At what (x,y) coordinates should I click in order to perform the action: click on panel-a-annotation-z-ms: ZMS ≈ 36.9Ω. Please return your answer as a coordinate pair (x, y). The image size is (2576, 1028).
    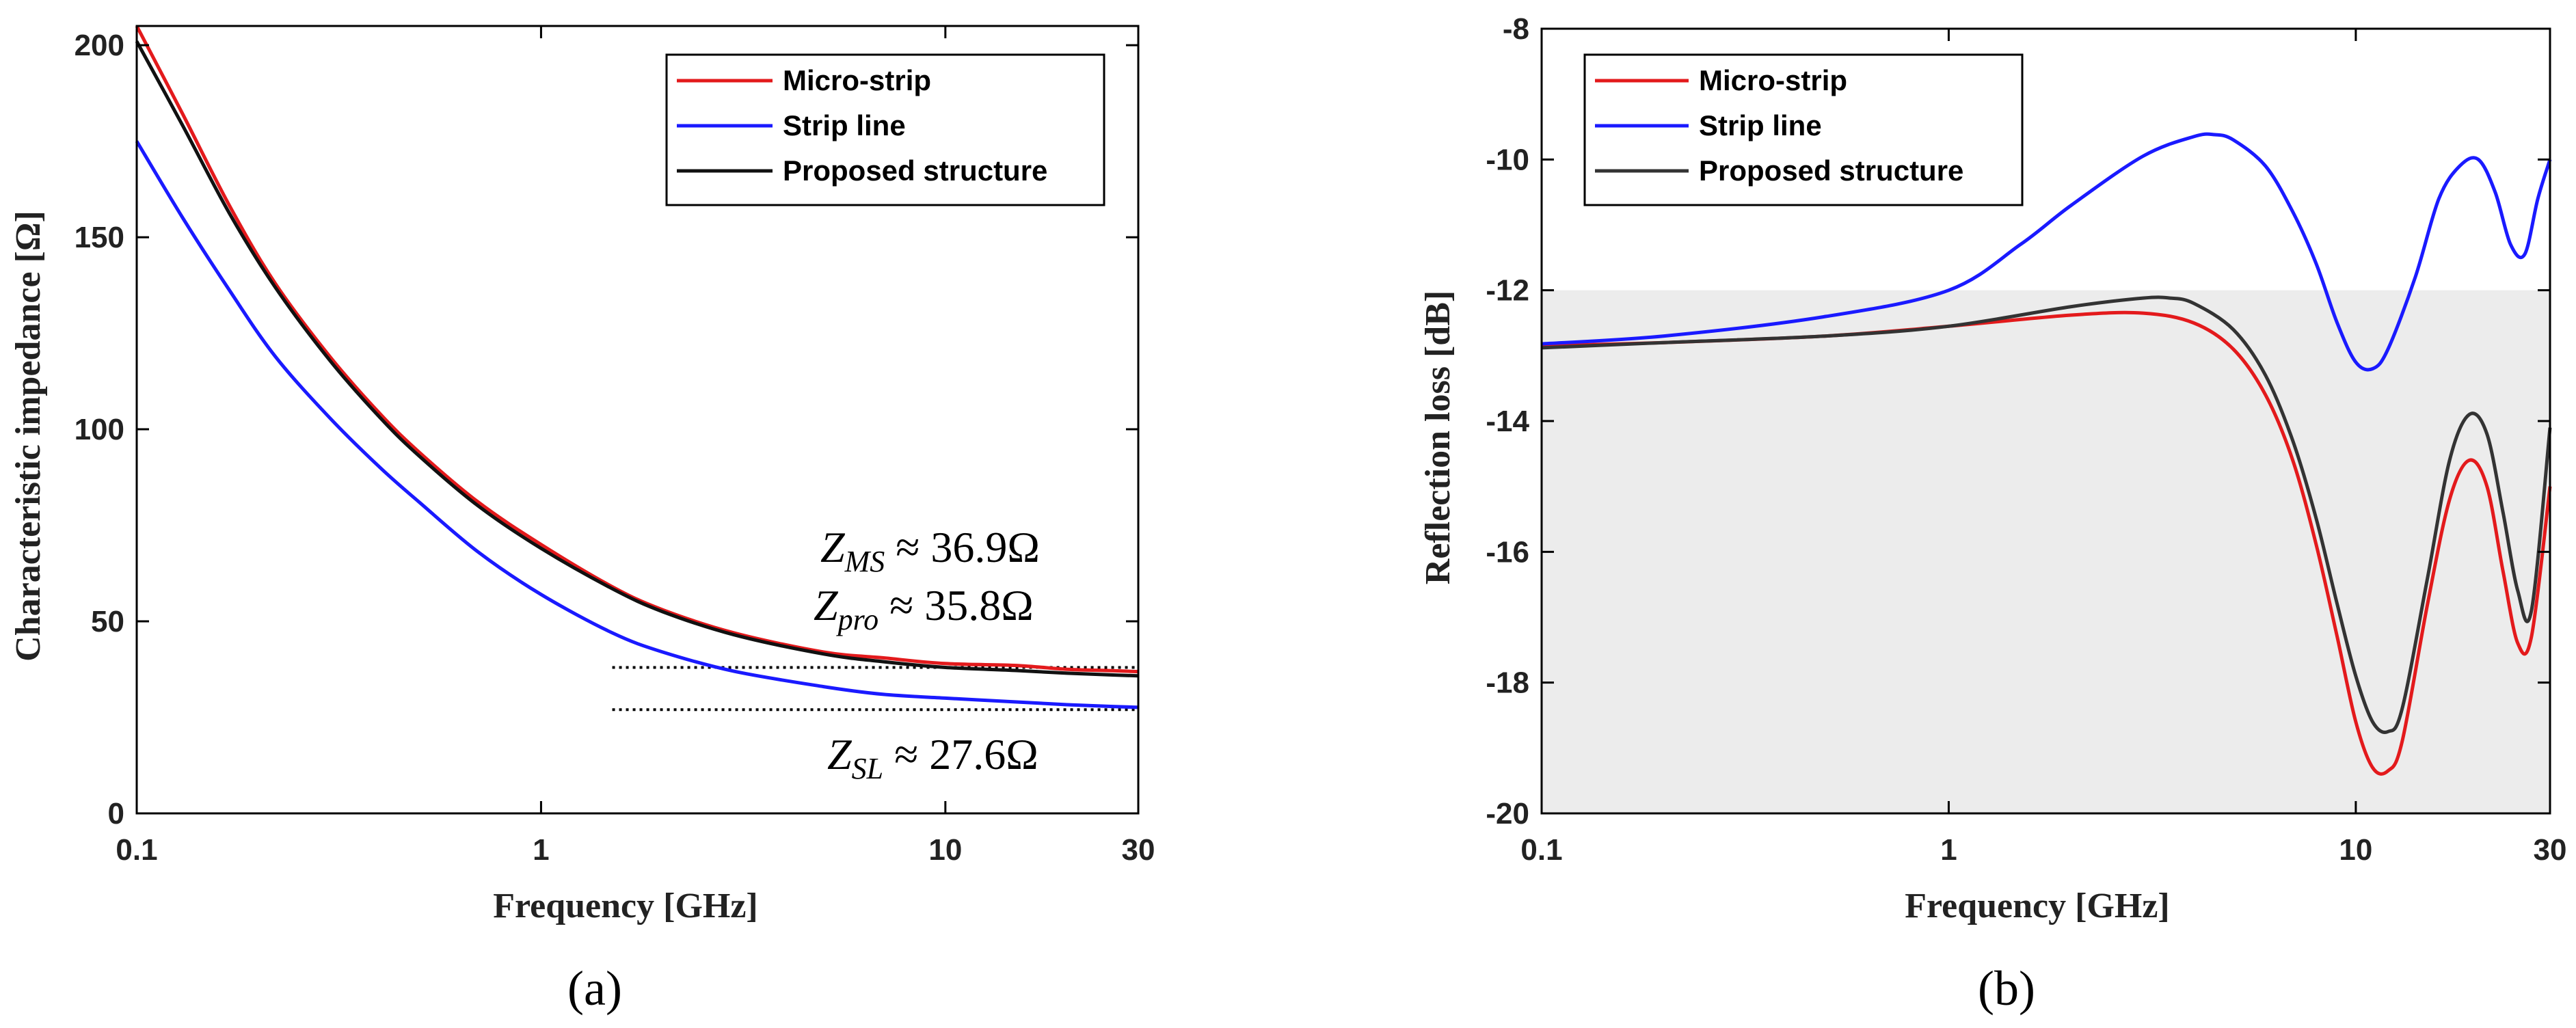
    Looking at the image, I should click on (930, 550).